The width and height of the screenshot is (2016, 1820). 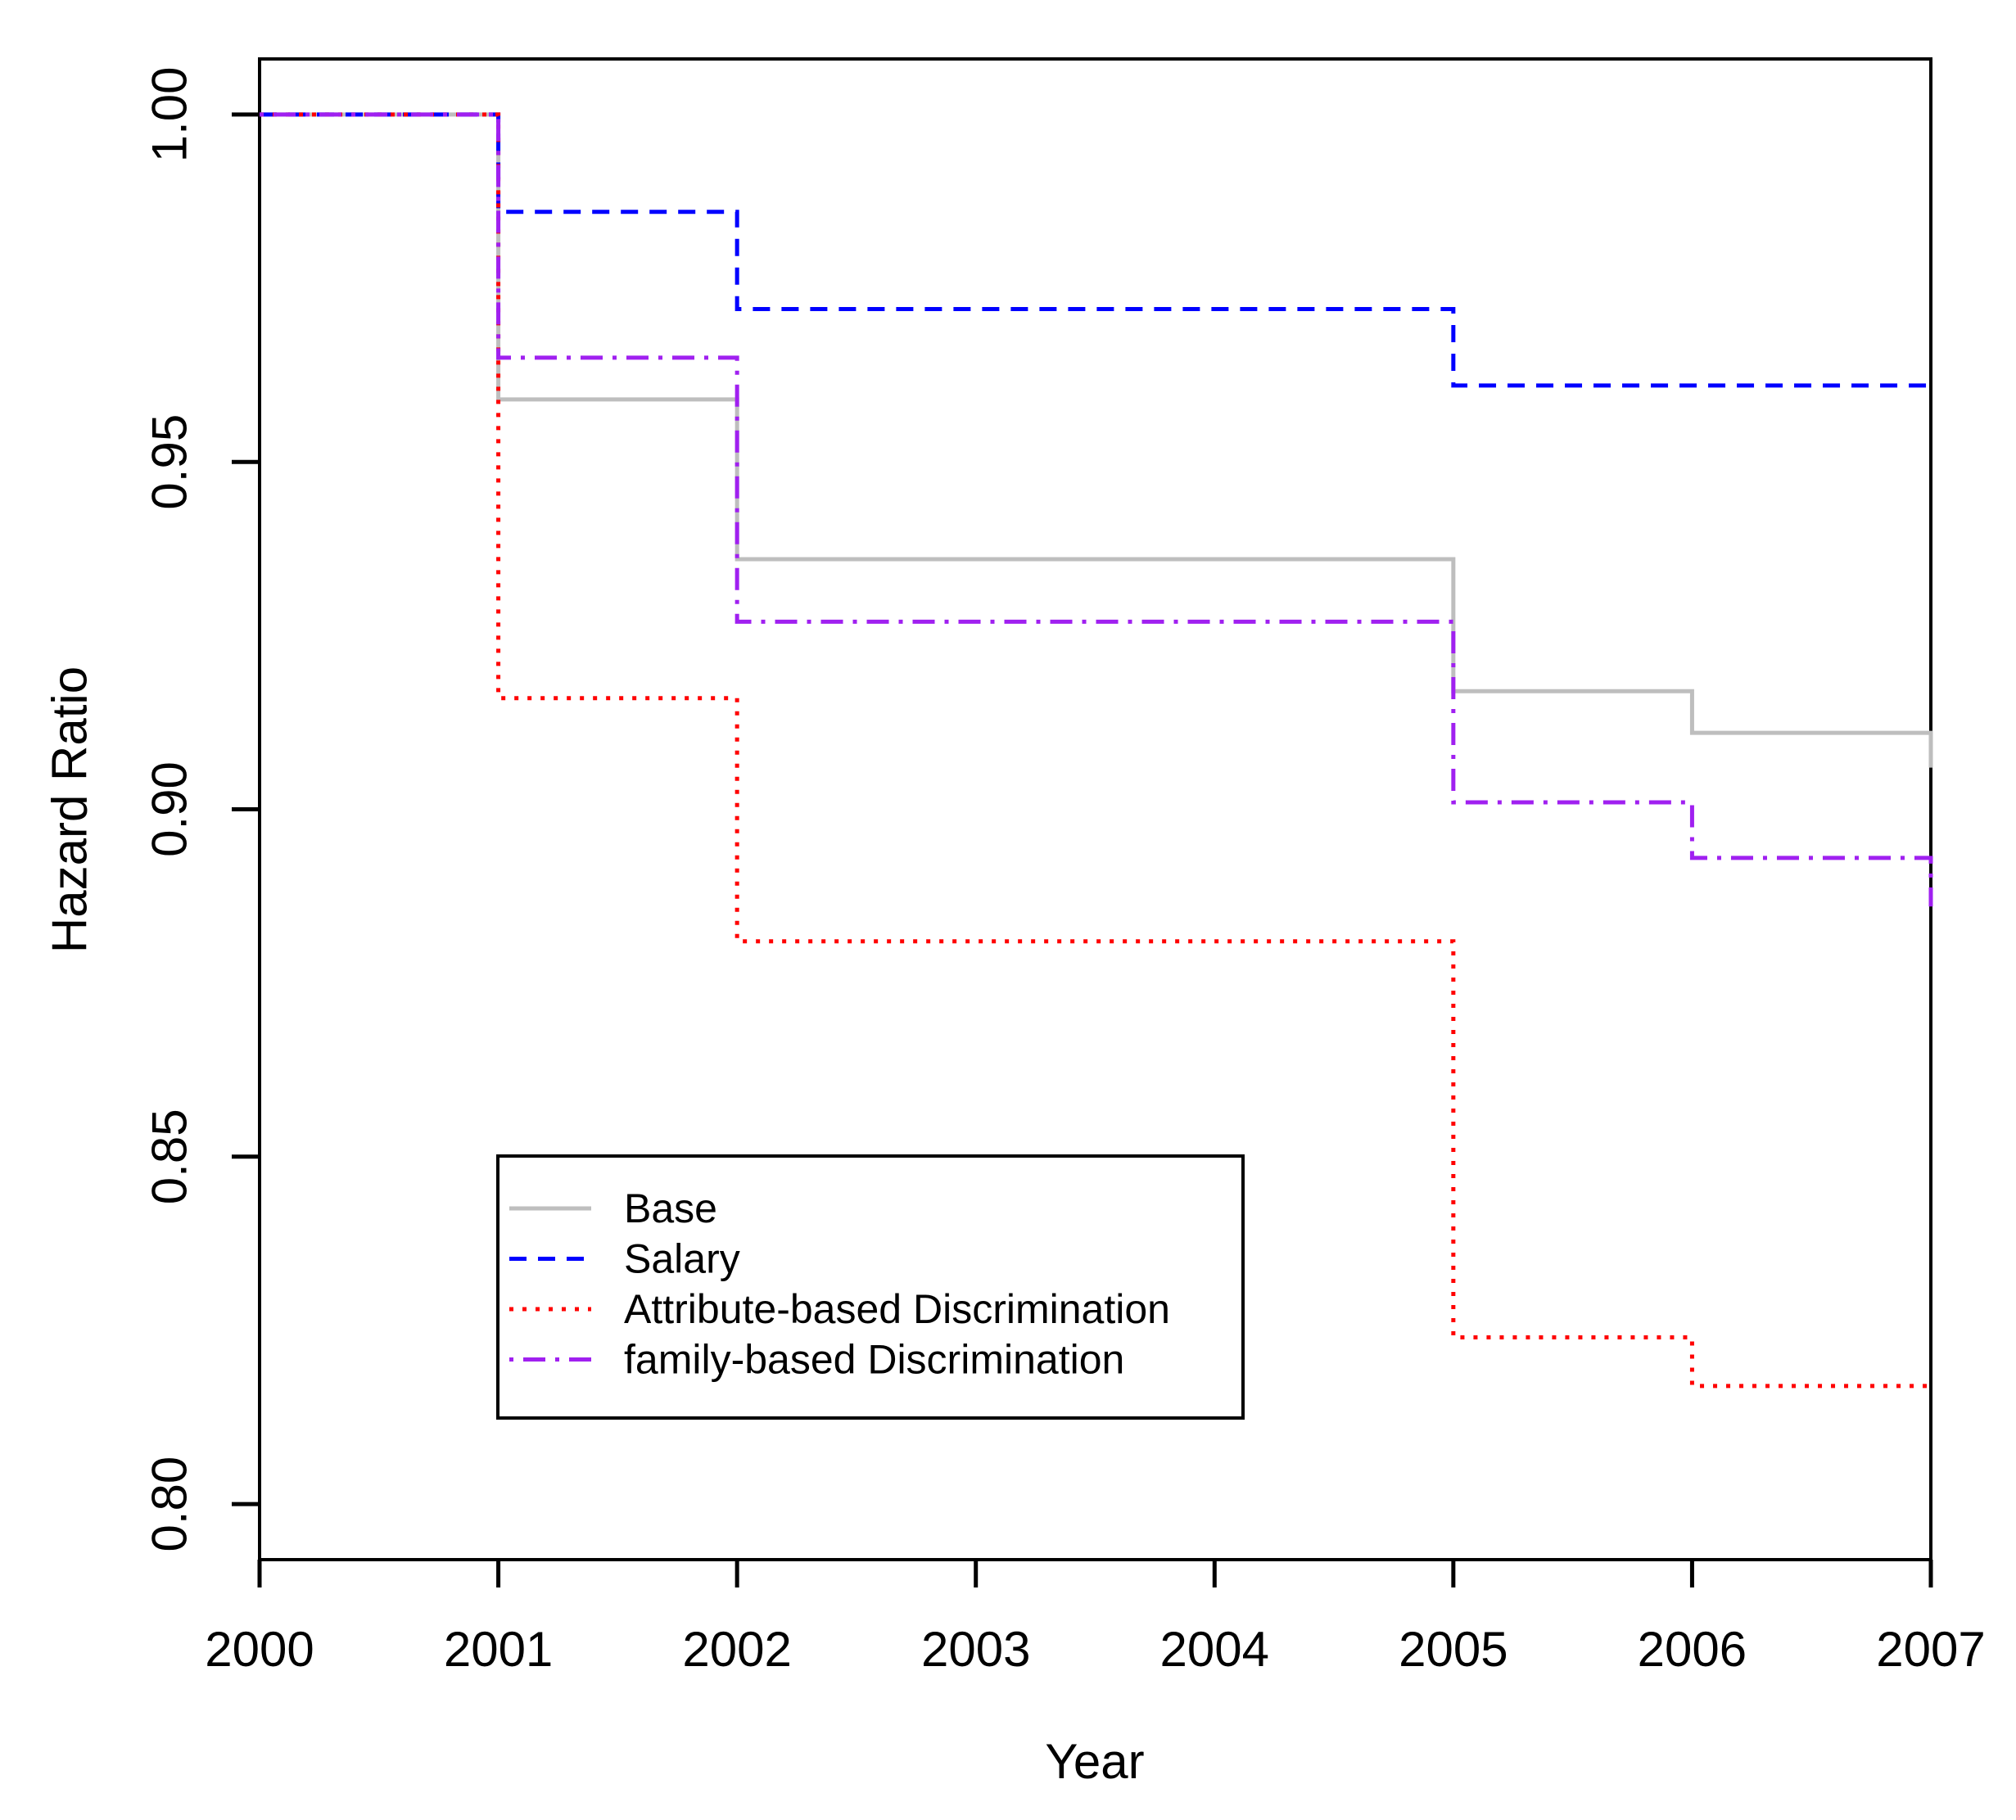 What do you see at coordinates (1095, 250) in the screenshot?
I see `series-salary` at bounding box center [1095, 250].